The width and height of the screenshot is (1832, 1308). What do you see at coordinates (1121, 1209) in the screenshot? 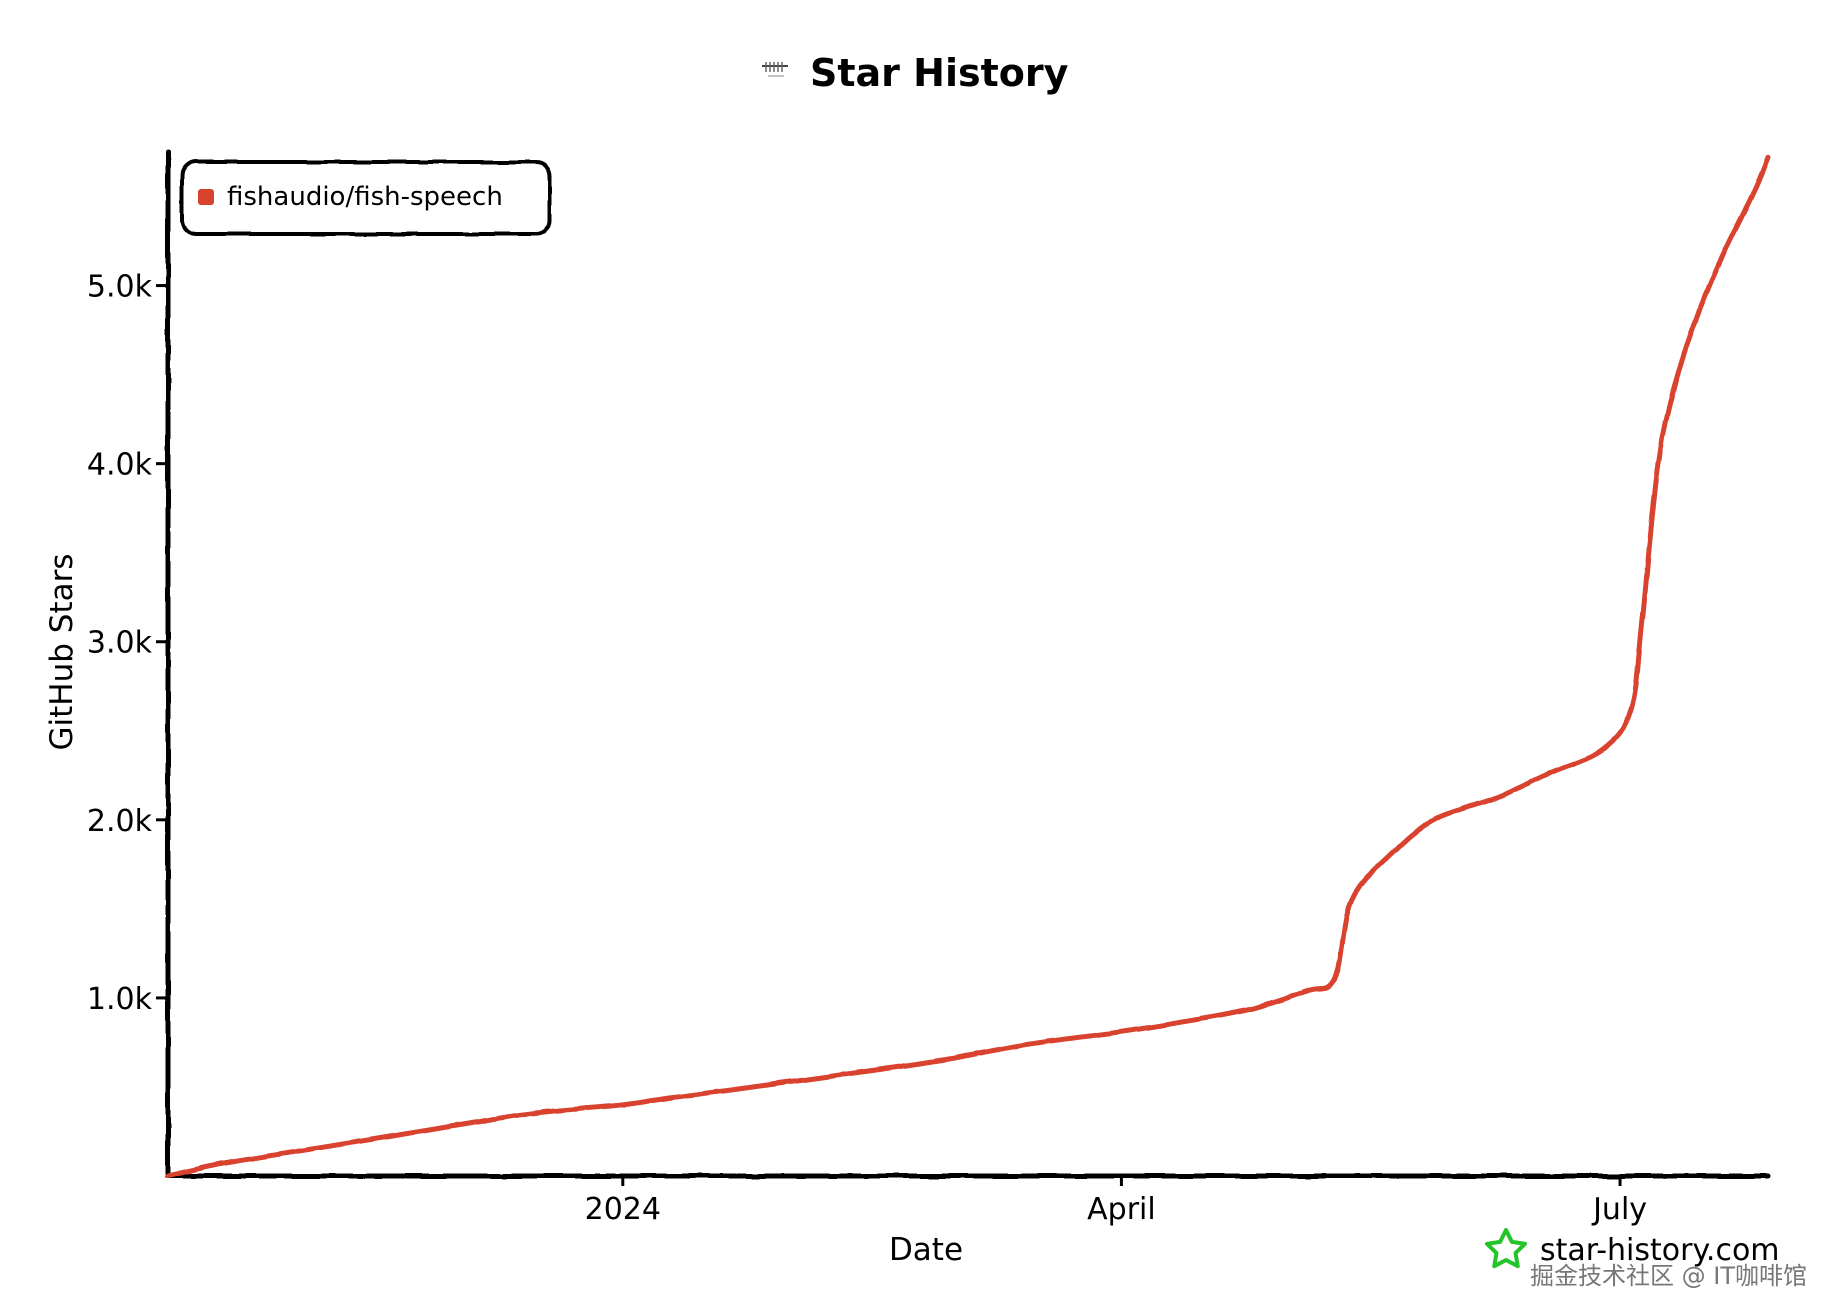
I see `x-tick-label: April` at bounding box center [1121, 1209].